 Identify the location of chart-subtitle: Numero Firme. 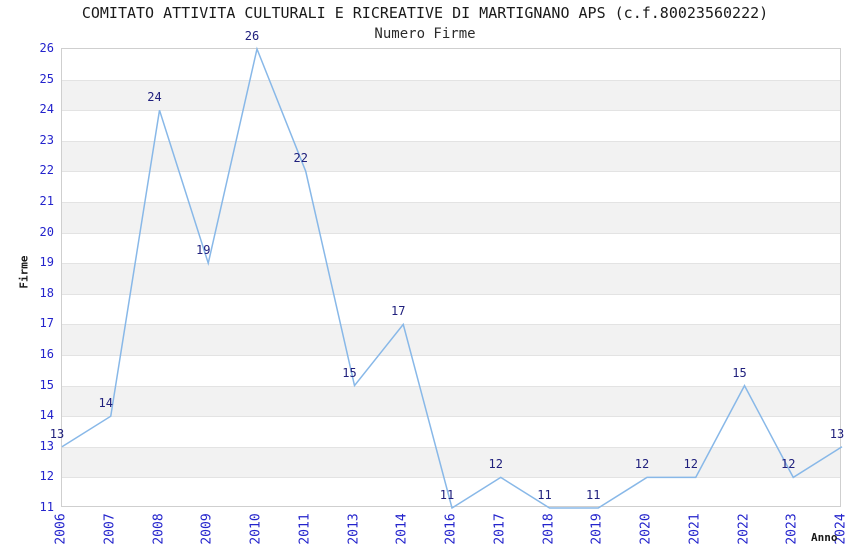
(425, 34).